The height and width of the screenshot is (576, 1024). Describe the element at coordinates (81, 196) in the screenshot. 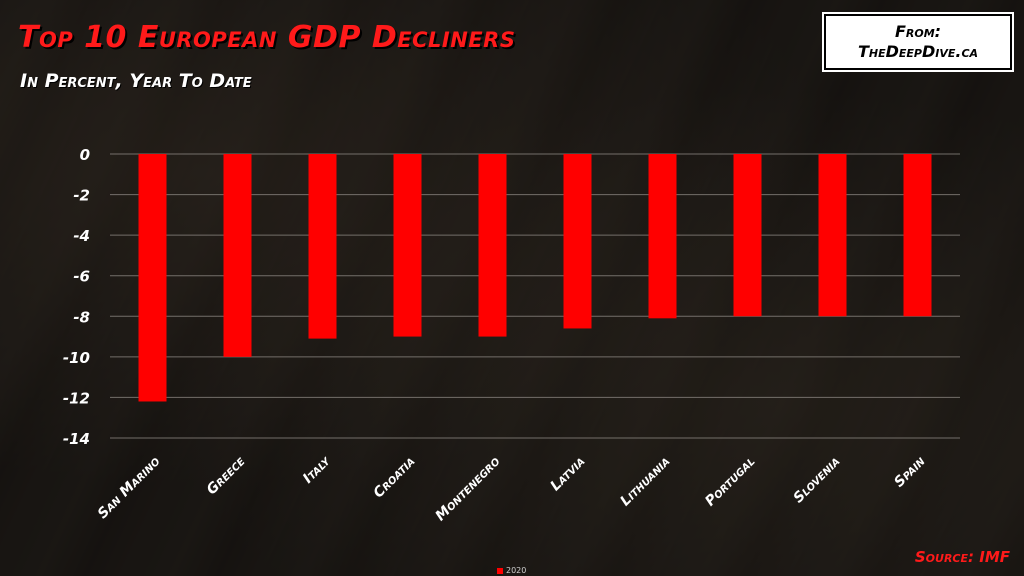

I see `y-tick-label: -2` at that location.